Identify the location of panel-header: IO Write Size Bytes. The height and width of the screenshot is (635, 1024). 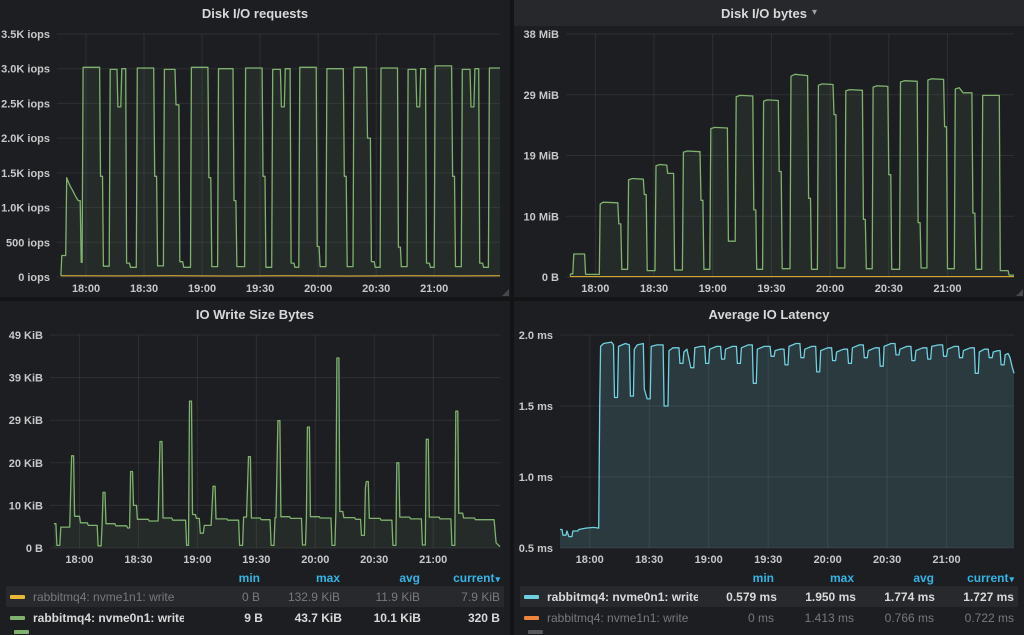
(255, 314).